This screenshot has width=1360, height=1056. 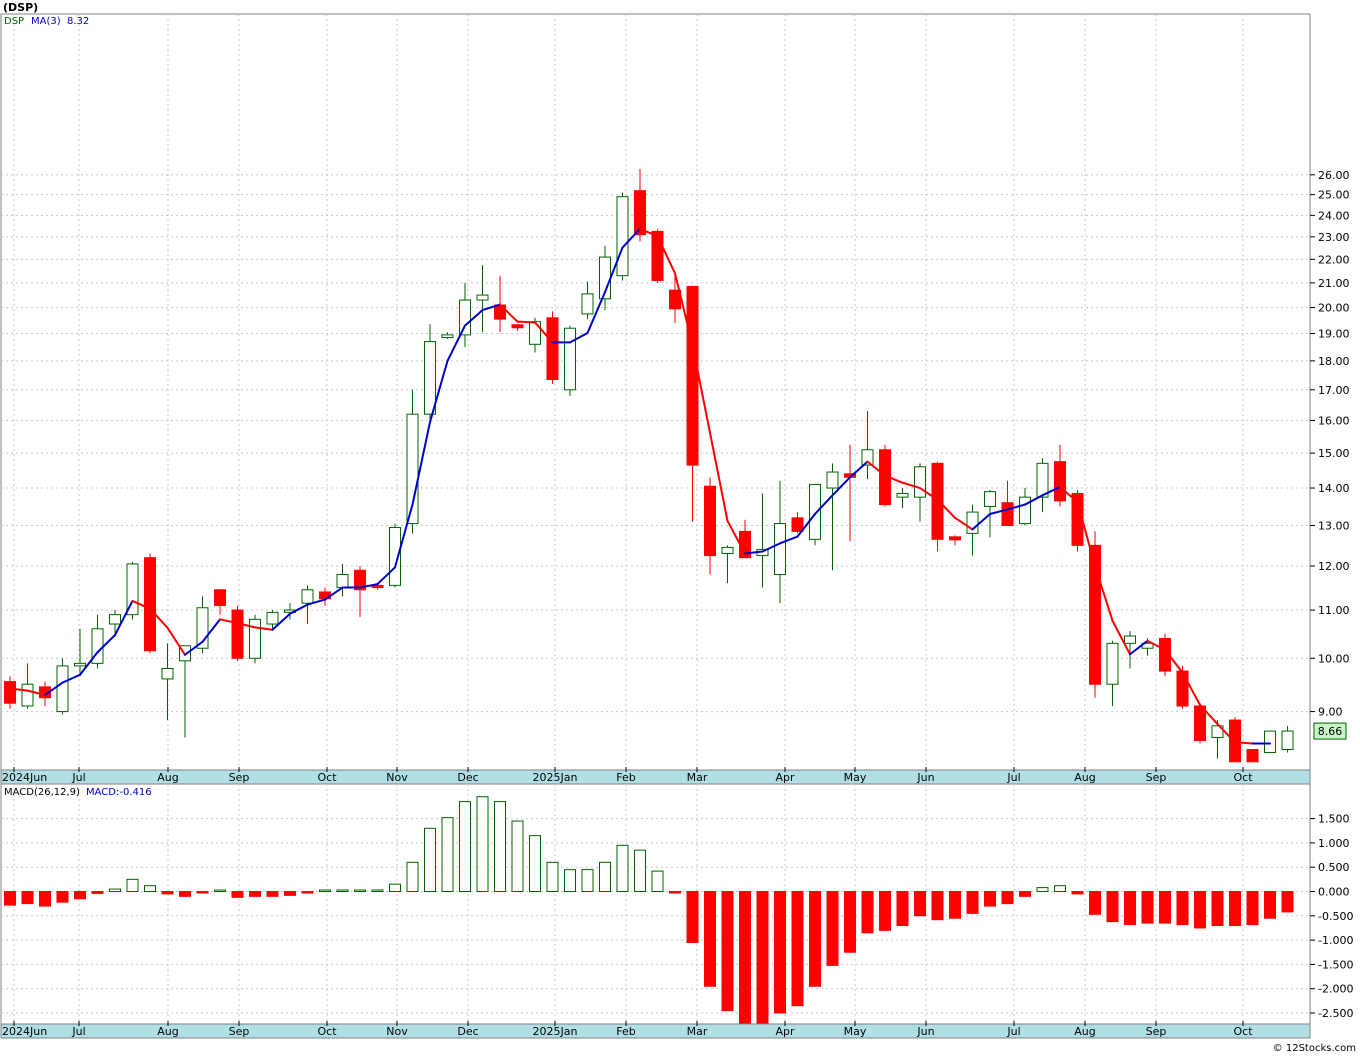 What do you see at coordinates (20, 7) in the screenshot?
I see `chart-title: (DSP)` at bounding box center [20, 7].